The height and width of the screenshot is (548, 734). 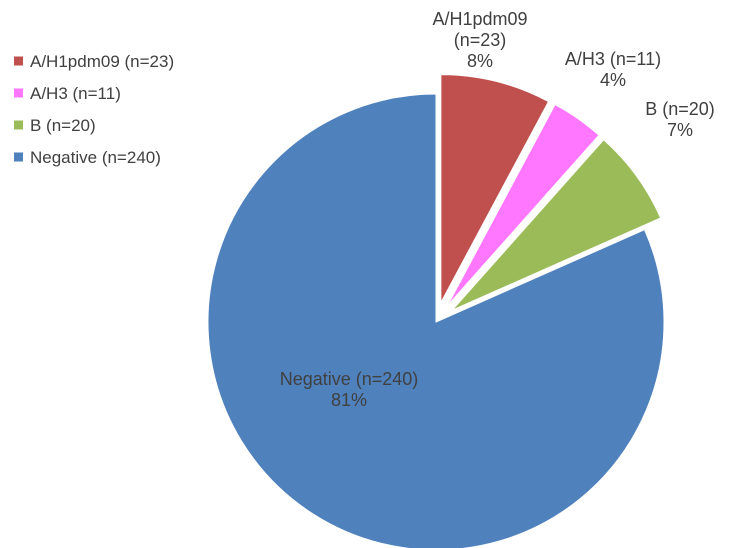 What do you see at coordinates (95, 157) in the screenshot?
I see `legend-label: Negative (n=240)` at bounding box center [95, 157].